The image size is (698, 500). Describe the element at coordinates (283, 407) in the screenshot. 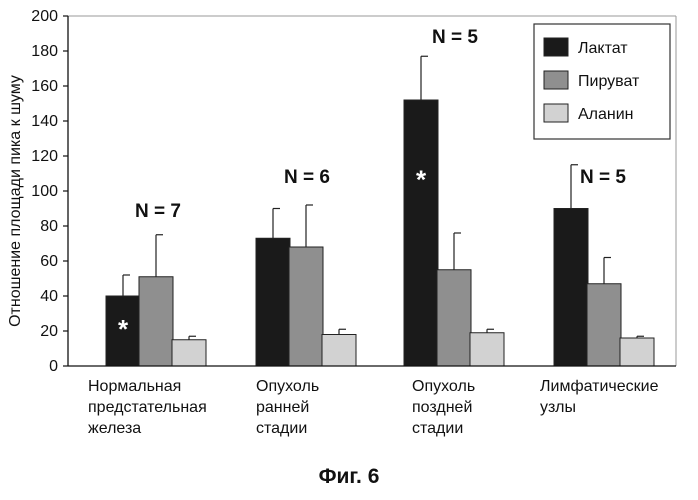

I see `x-category-label-line: ранней` at that location.